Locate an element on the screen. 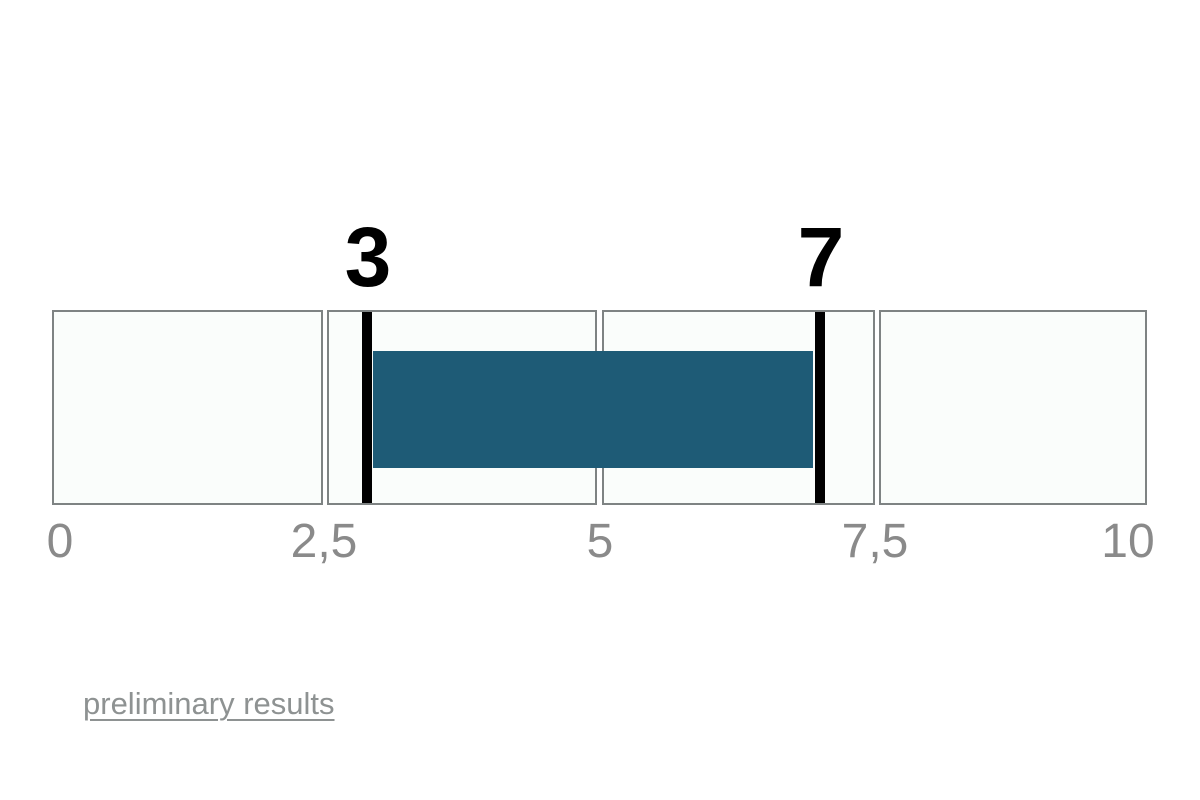 This screenshot has width=1200, height=800. scale-segment-7.5-10 is located at coordinates (1013, 407).